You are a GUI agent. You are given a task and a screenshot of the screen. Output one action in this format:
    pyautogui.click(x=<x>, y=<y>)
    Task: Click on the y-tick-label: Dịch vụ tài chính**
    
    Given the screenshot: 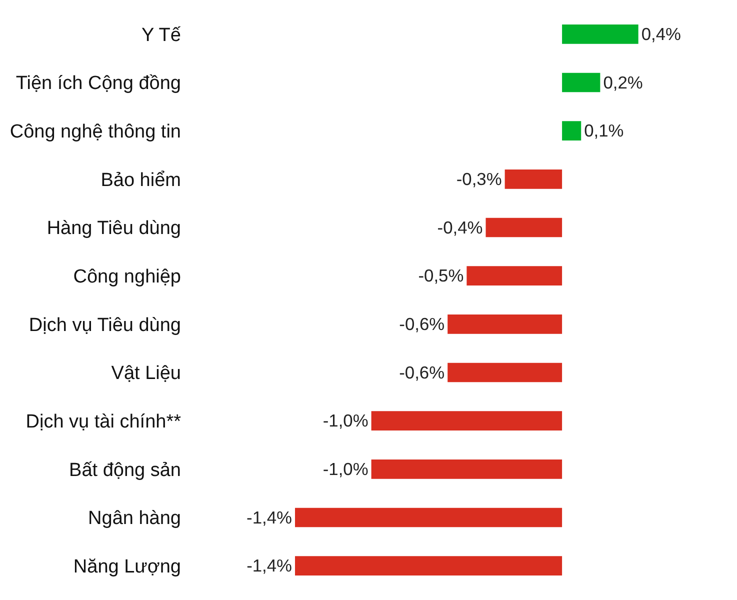 What is the action you would take?
    pyautogui.click(x=104, y=421)
    